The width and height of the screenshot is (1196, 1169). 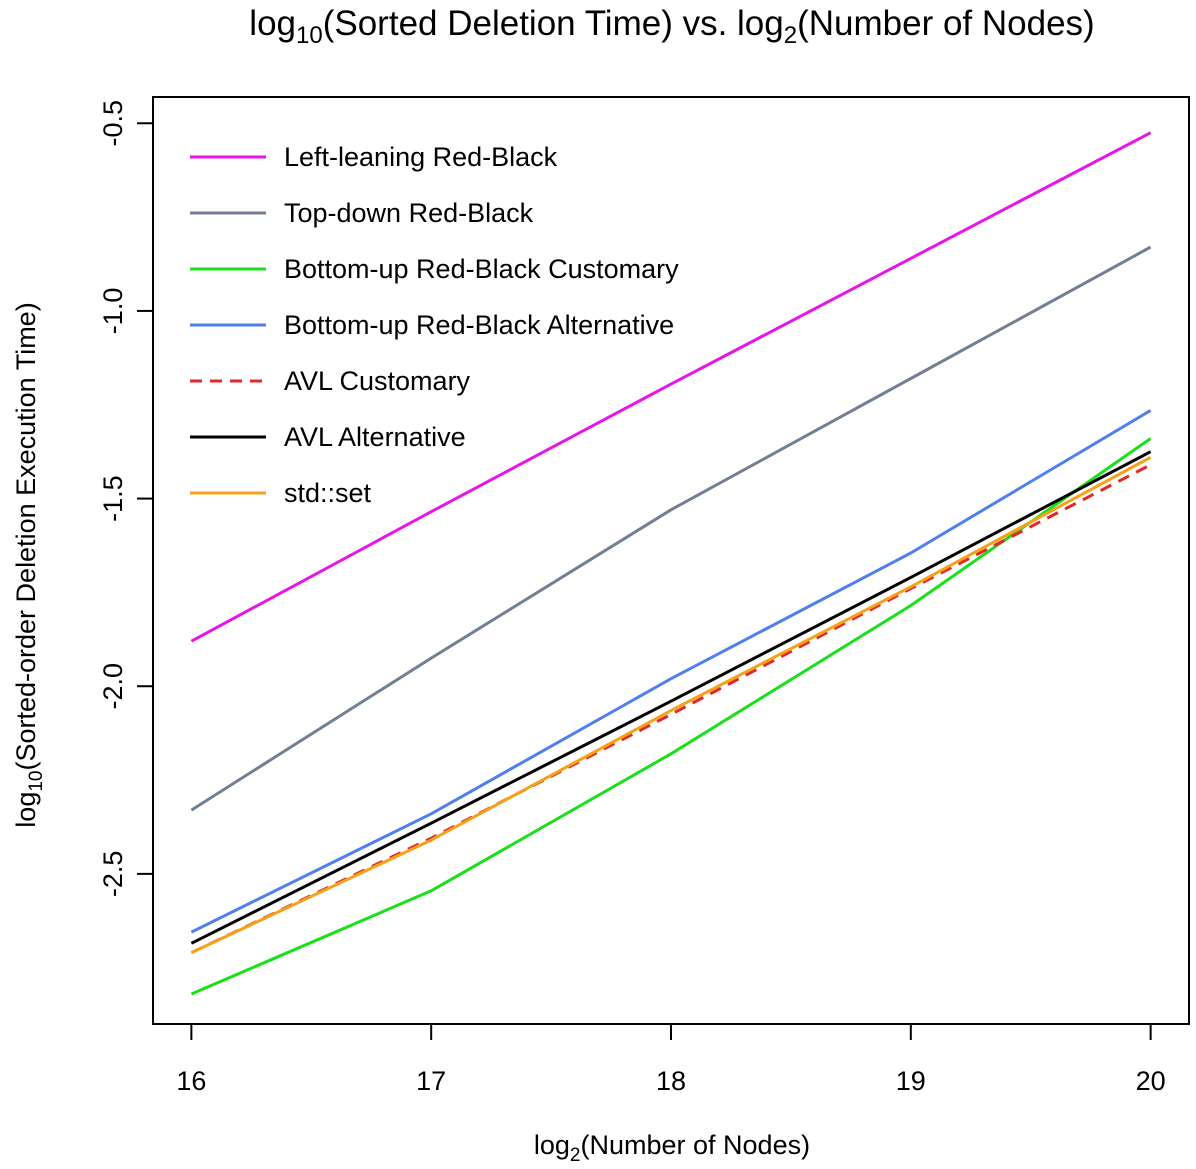 I want to click on x-tick-label: 19, so click(x=911, y=1081).